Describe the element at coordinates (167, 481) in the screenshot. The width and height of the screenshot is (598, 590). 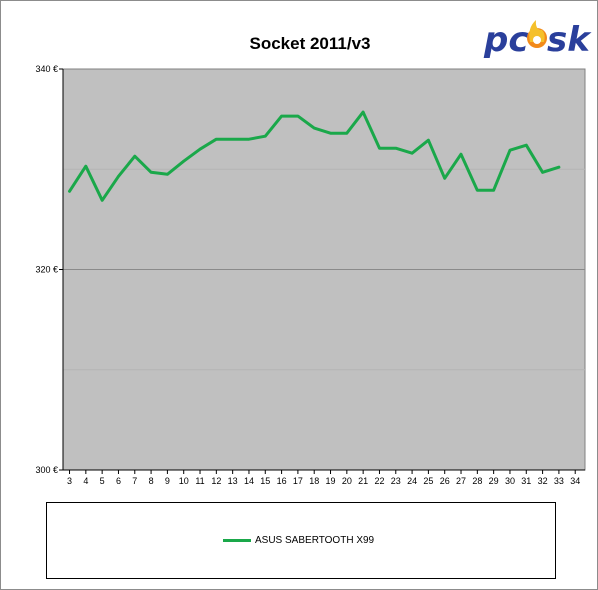
I see `x-tick-label: 9` at that location.